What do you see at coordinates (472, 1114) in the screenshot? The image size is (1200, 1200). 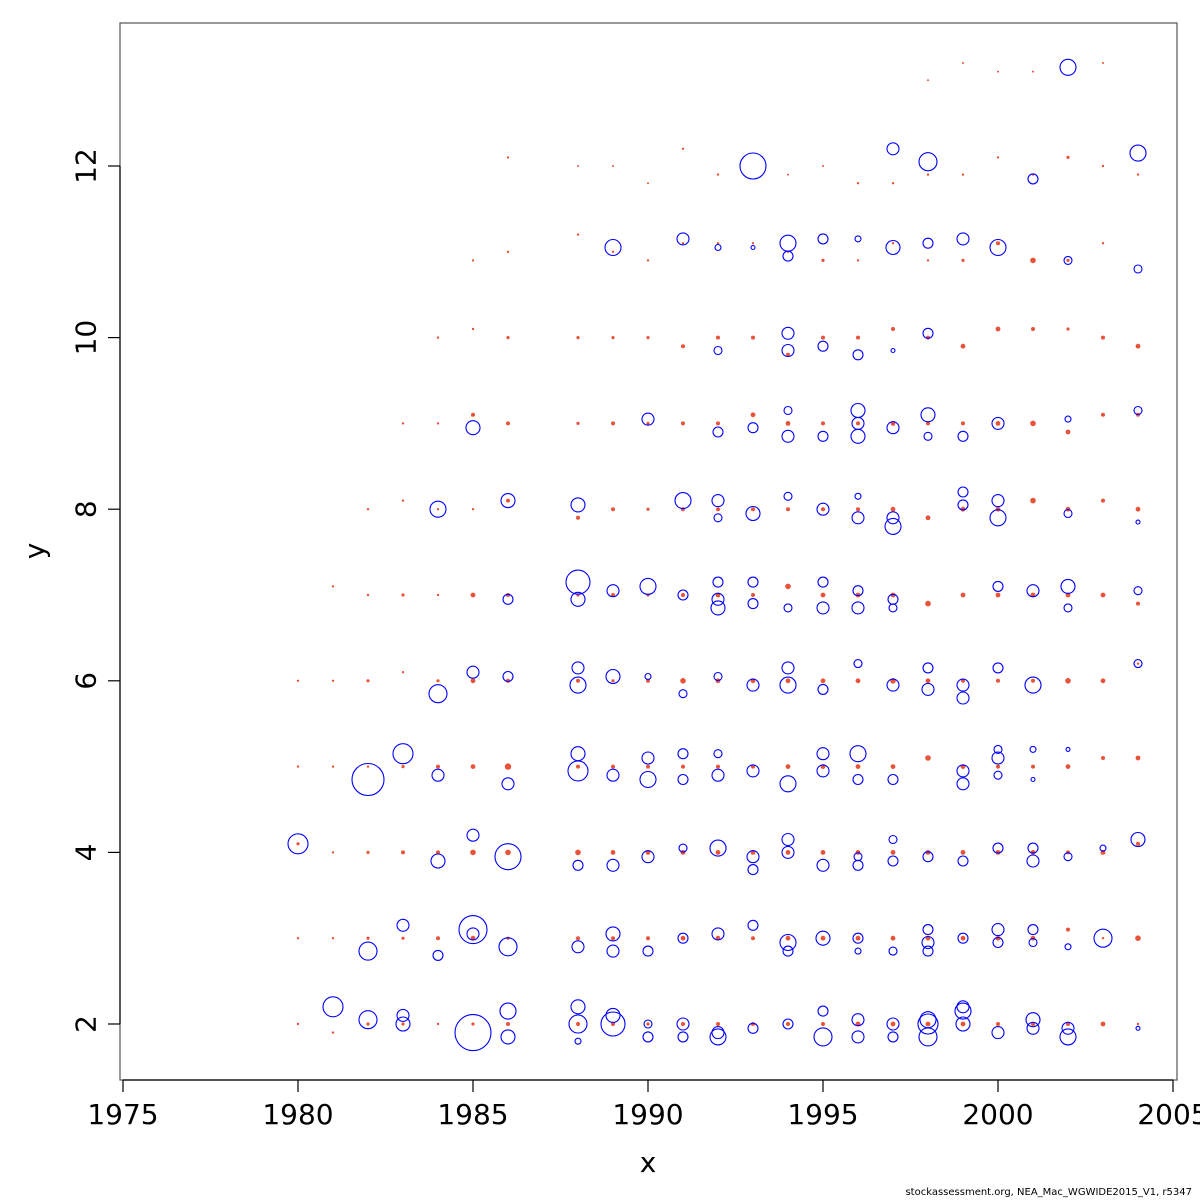 I see `x-tick-label: 1985` at bounding box center [472, 1114].